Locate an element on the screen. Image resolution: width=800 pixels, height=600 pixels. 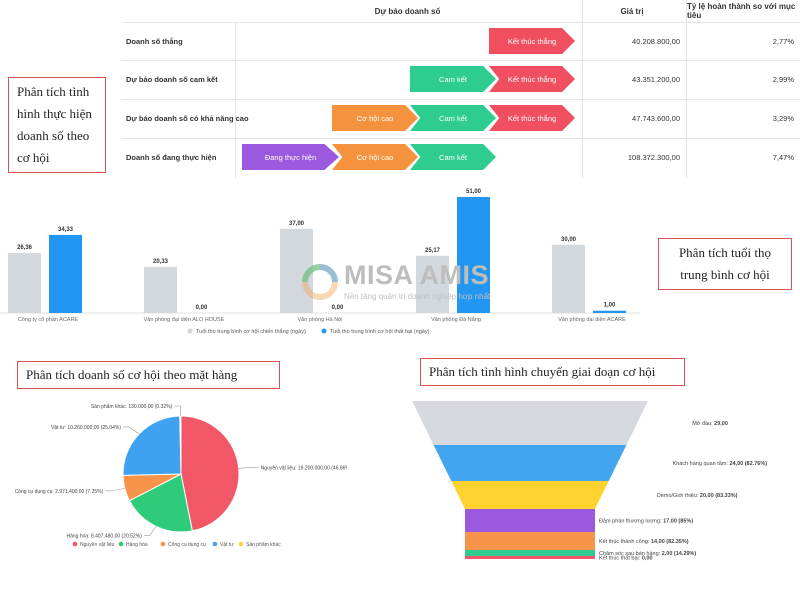
x-tick-label: Văn phòng Đà Nẵng is located at coordinates (456, 319).